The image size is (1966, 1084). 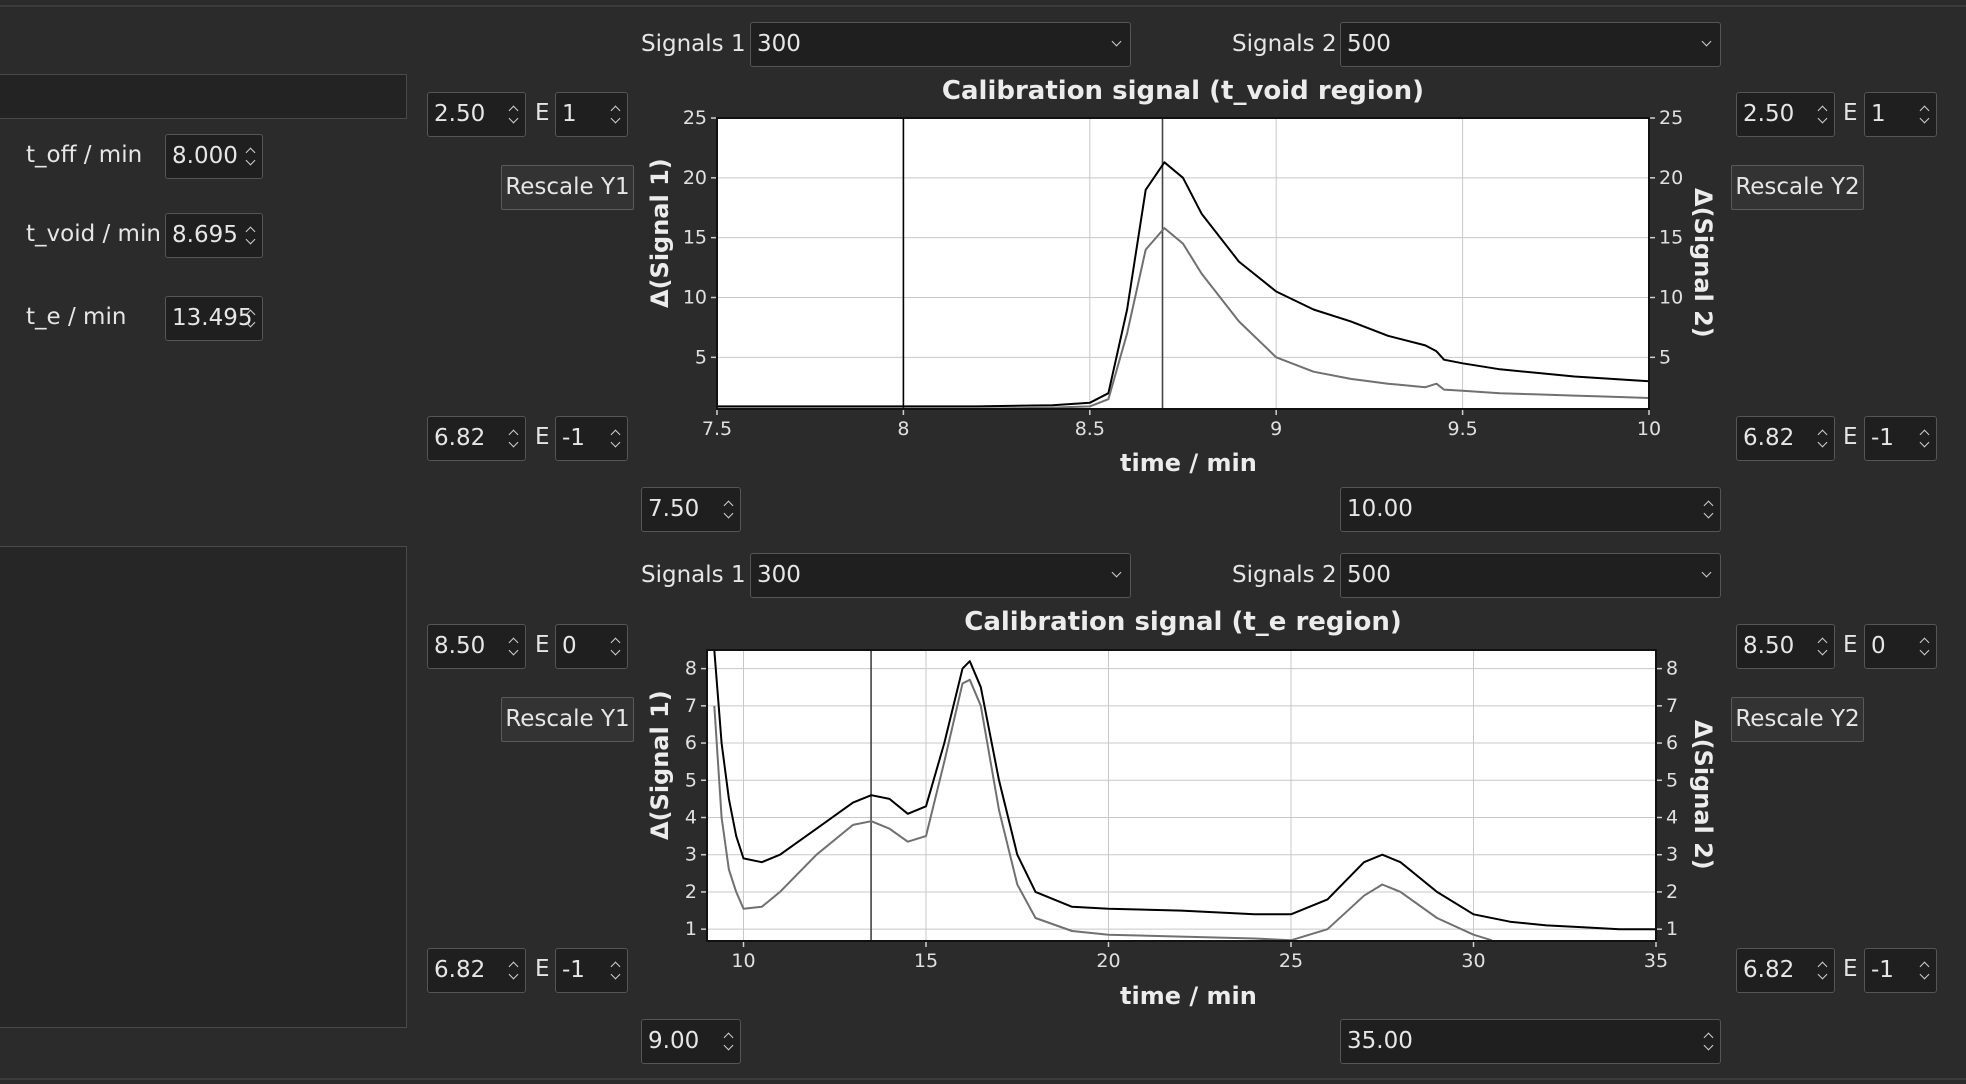 What do you see at coordinates (691, 509) in the screenshot?
I see `top-x-min-spinbox: 7.50` at bounding box center [691, 509].